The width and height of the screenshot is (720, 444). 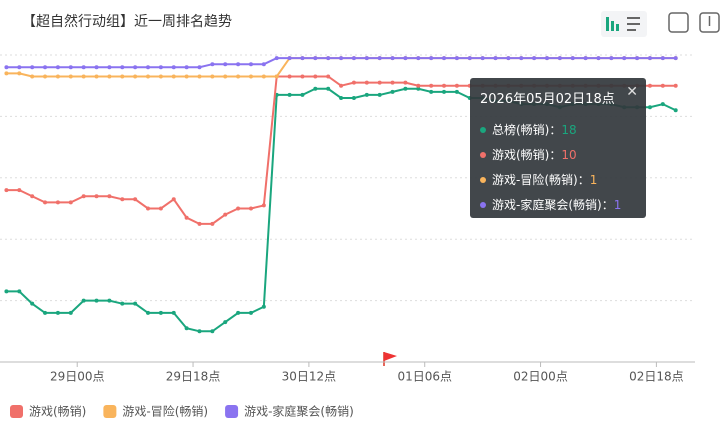 What do you see at coordinates (521, 130) in the screenshot?
I see `tooltip-name: 总榜(畅销)` at bounding box center [521, 130].